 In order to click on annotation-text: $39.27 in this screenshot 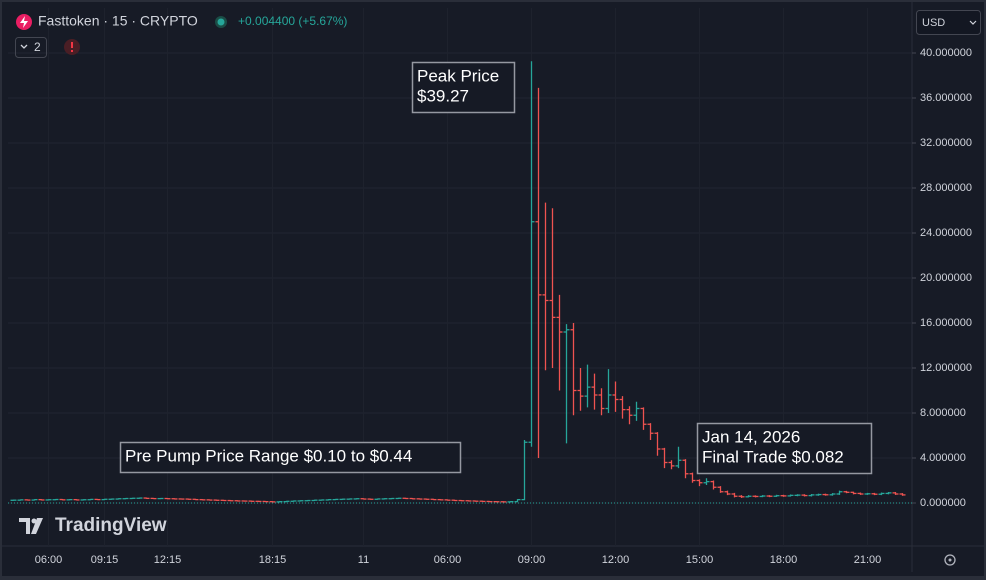, I will do `click(443, 95)`.